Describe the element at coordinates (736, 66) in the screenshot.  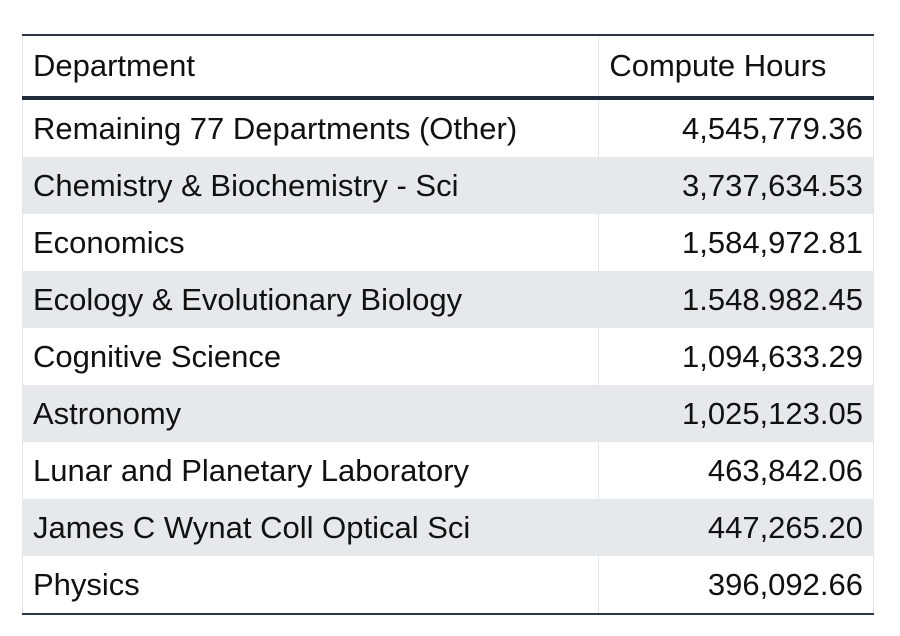
I see `header-compute-hours: Compute Hours` at that location.